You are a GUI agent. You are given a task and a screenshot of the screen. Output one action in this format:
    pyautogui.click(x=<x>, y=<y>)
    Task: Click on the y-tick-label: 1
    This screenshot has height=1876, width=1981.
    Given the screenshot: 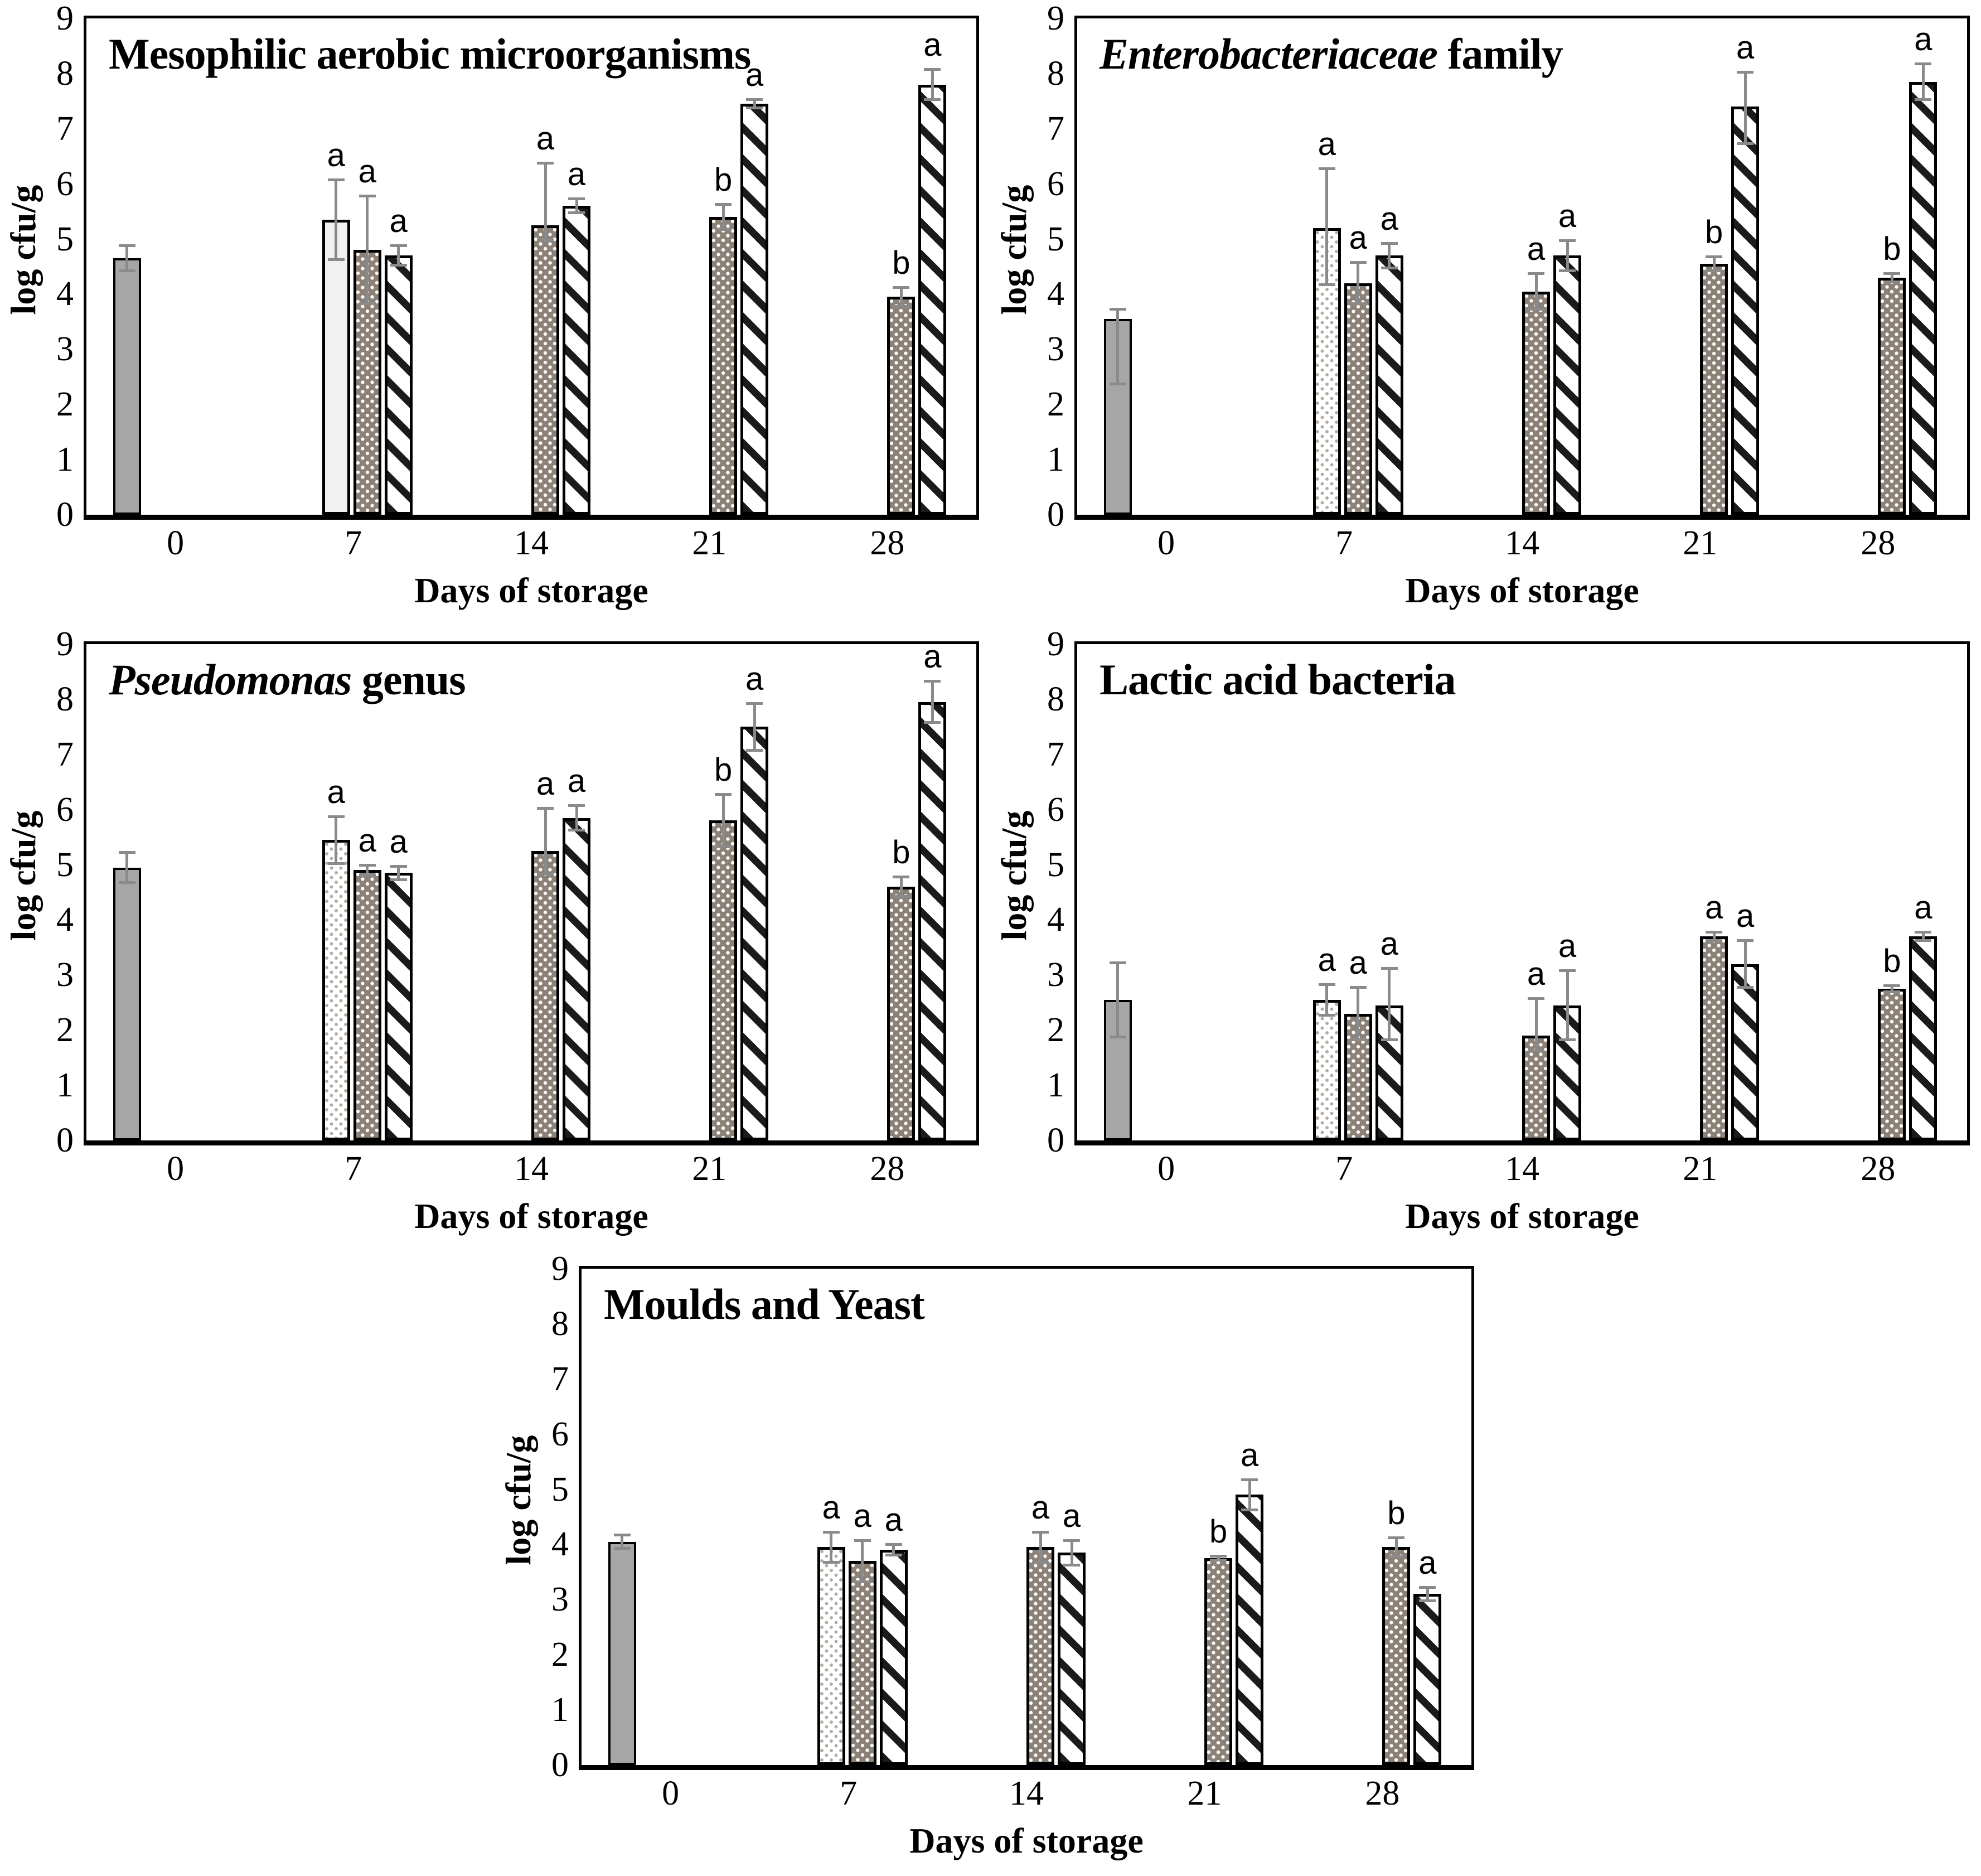 What is the action you would take?
    pyautogui.click(x=65, y=460)
    